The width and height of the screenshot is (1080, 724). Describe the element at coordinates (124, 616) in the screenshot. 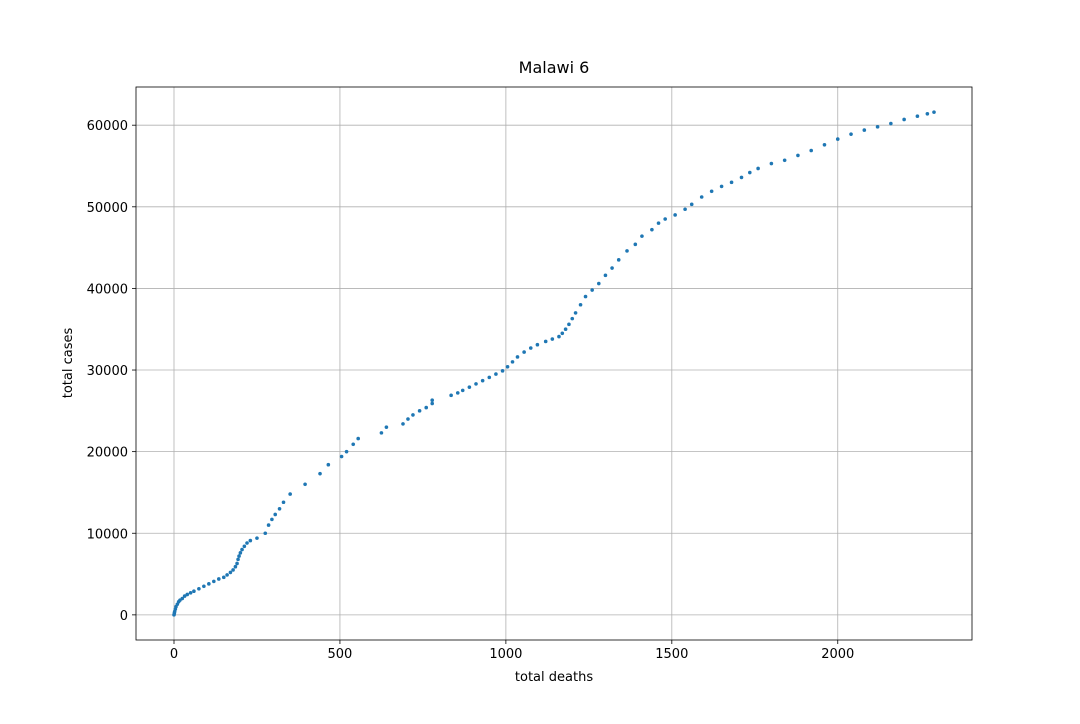

I see `y-tick-label: 0` at that location.